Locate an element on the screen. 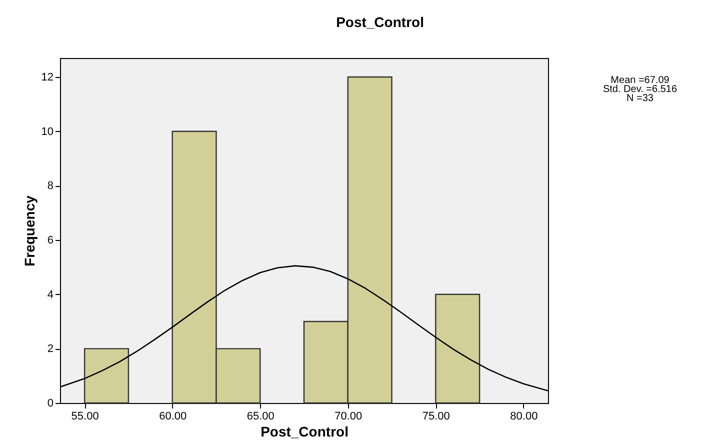  chart-title: Post_Control is located at coordinates (380, 22).